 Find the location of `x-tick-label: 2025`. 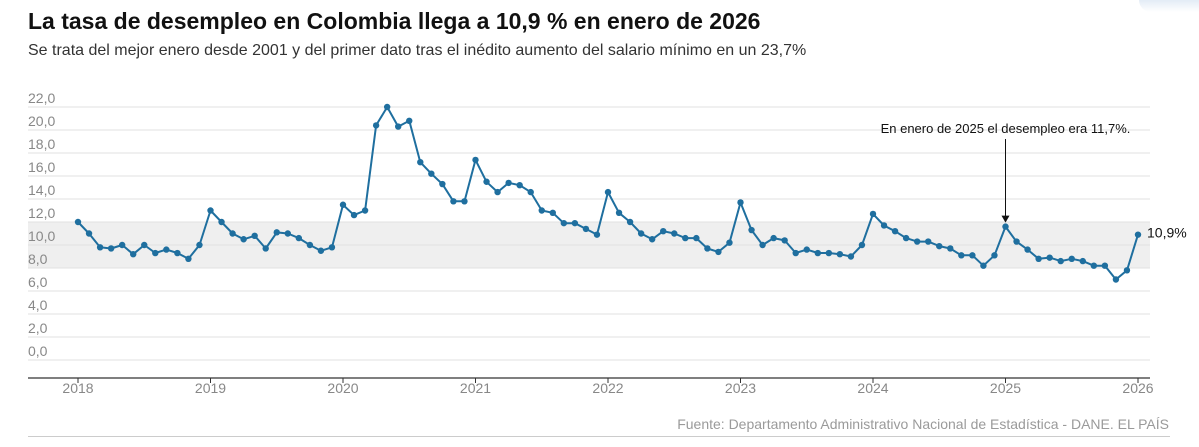

x-tick-label: 2025 is located at coordinates (1005, 388).